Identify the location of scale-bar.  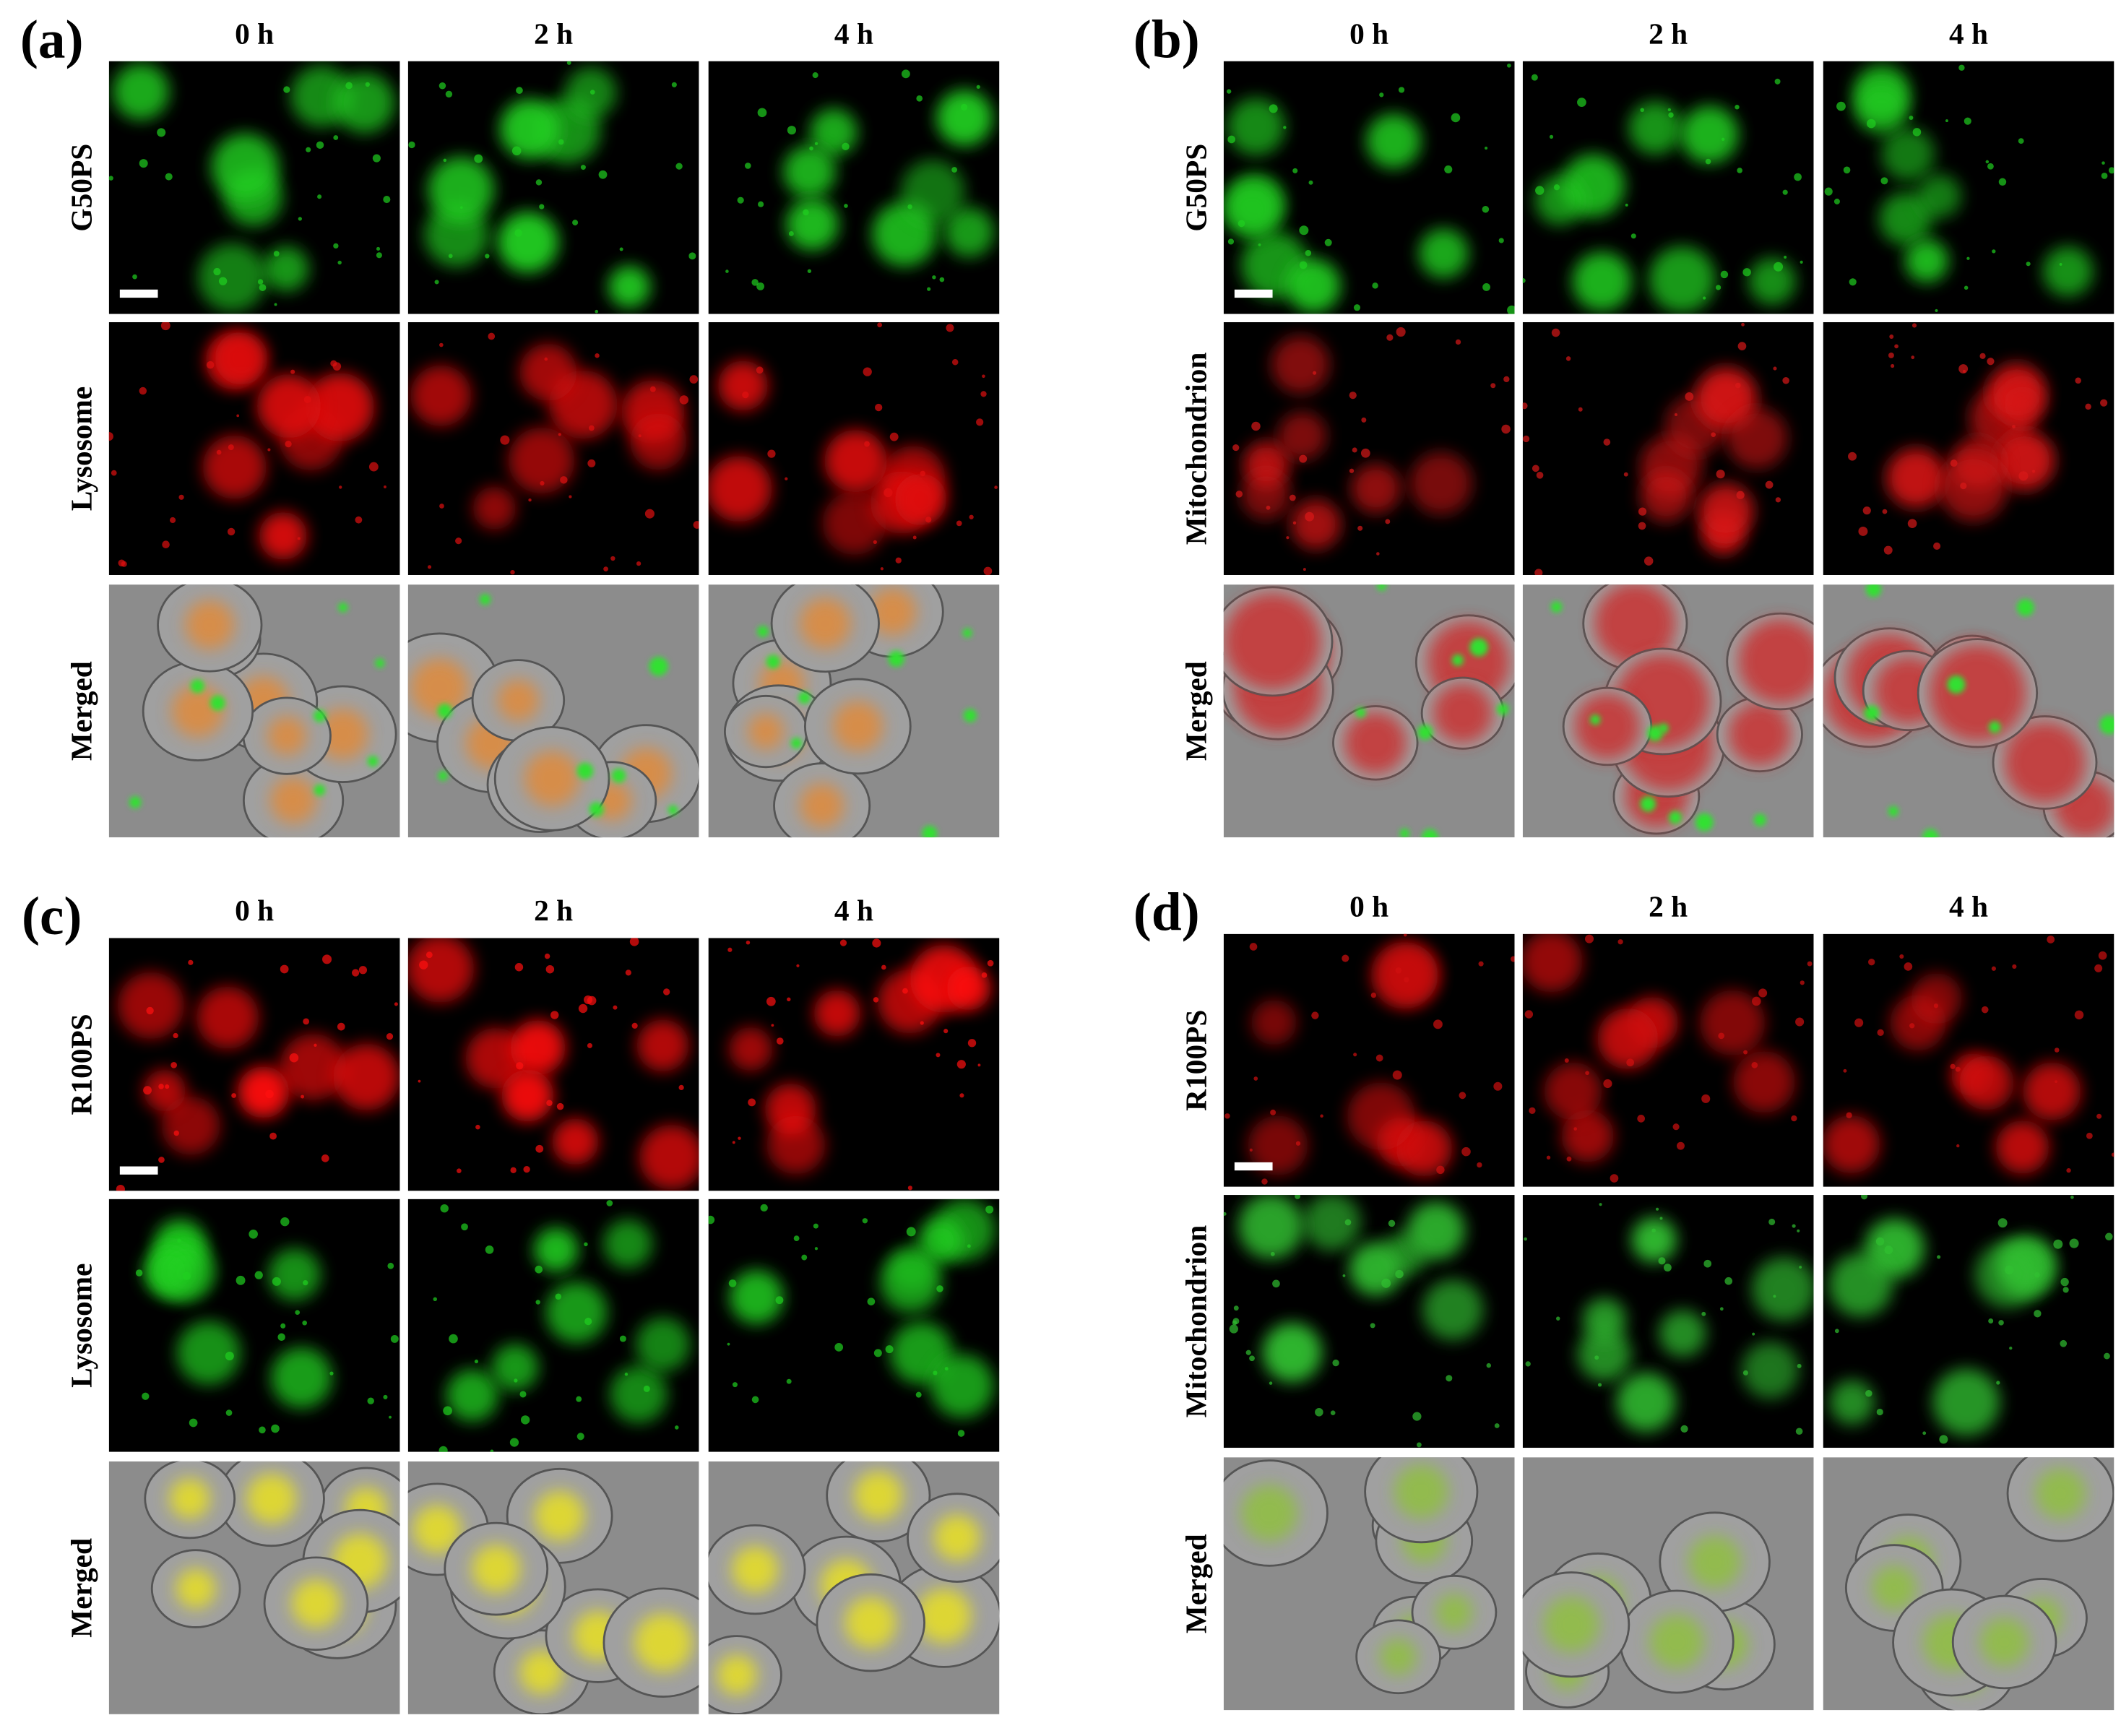
(138, 1170).